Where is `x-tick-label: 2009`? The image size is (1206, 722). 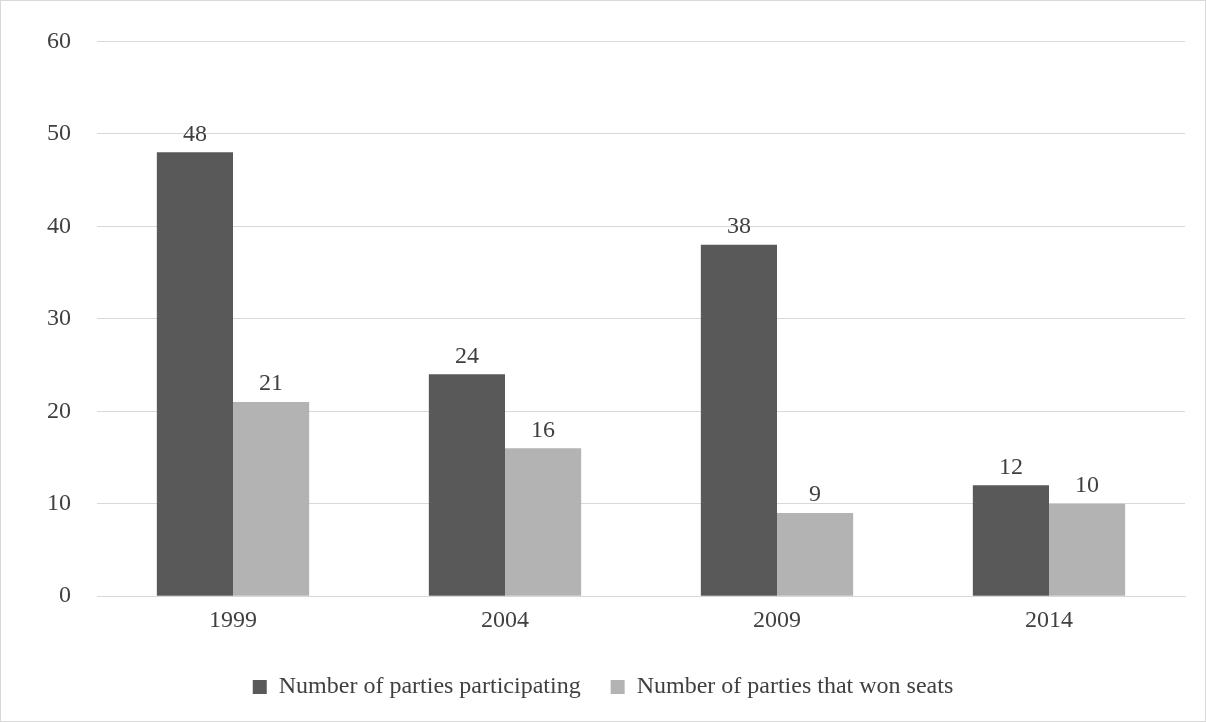
x-tick-label: 2009 is located at coordinates (777, 618).